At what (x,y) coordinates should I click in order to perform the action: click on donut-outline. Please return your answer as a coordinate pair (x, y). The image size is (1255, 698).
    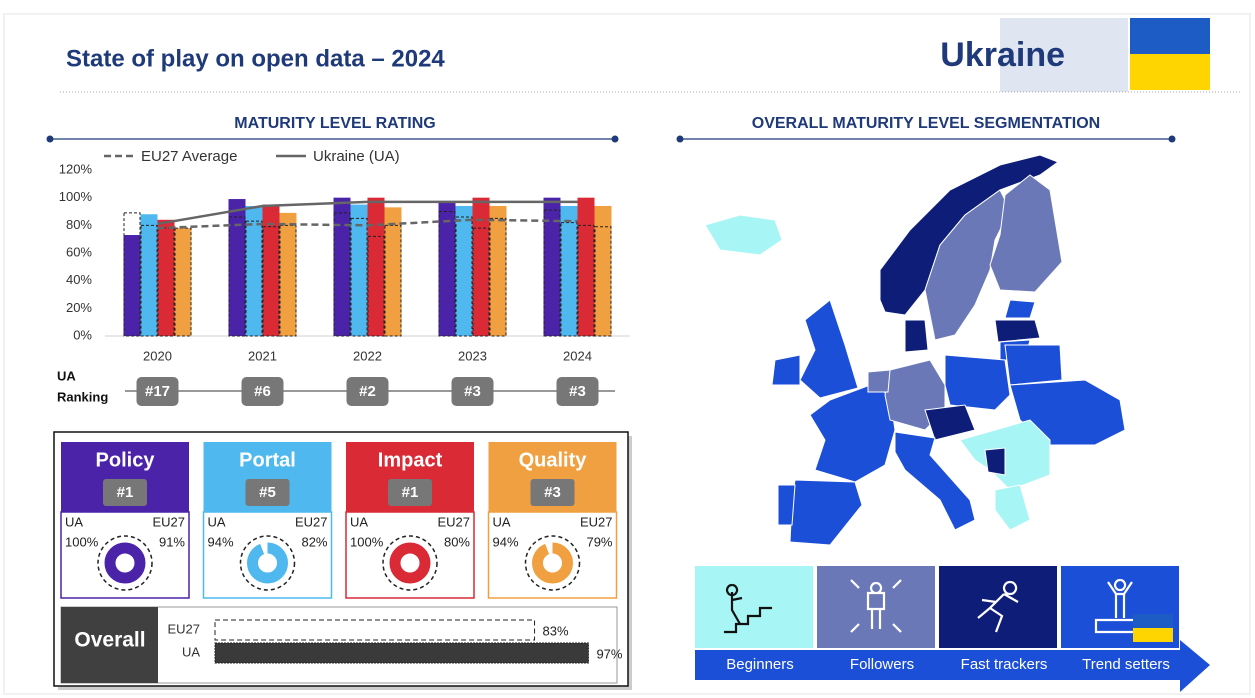
    Looking at the image, I should click on (125, 563).